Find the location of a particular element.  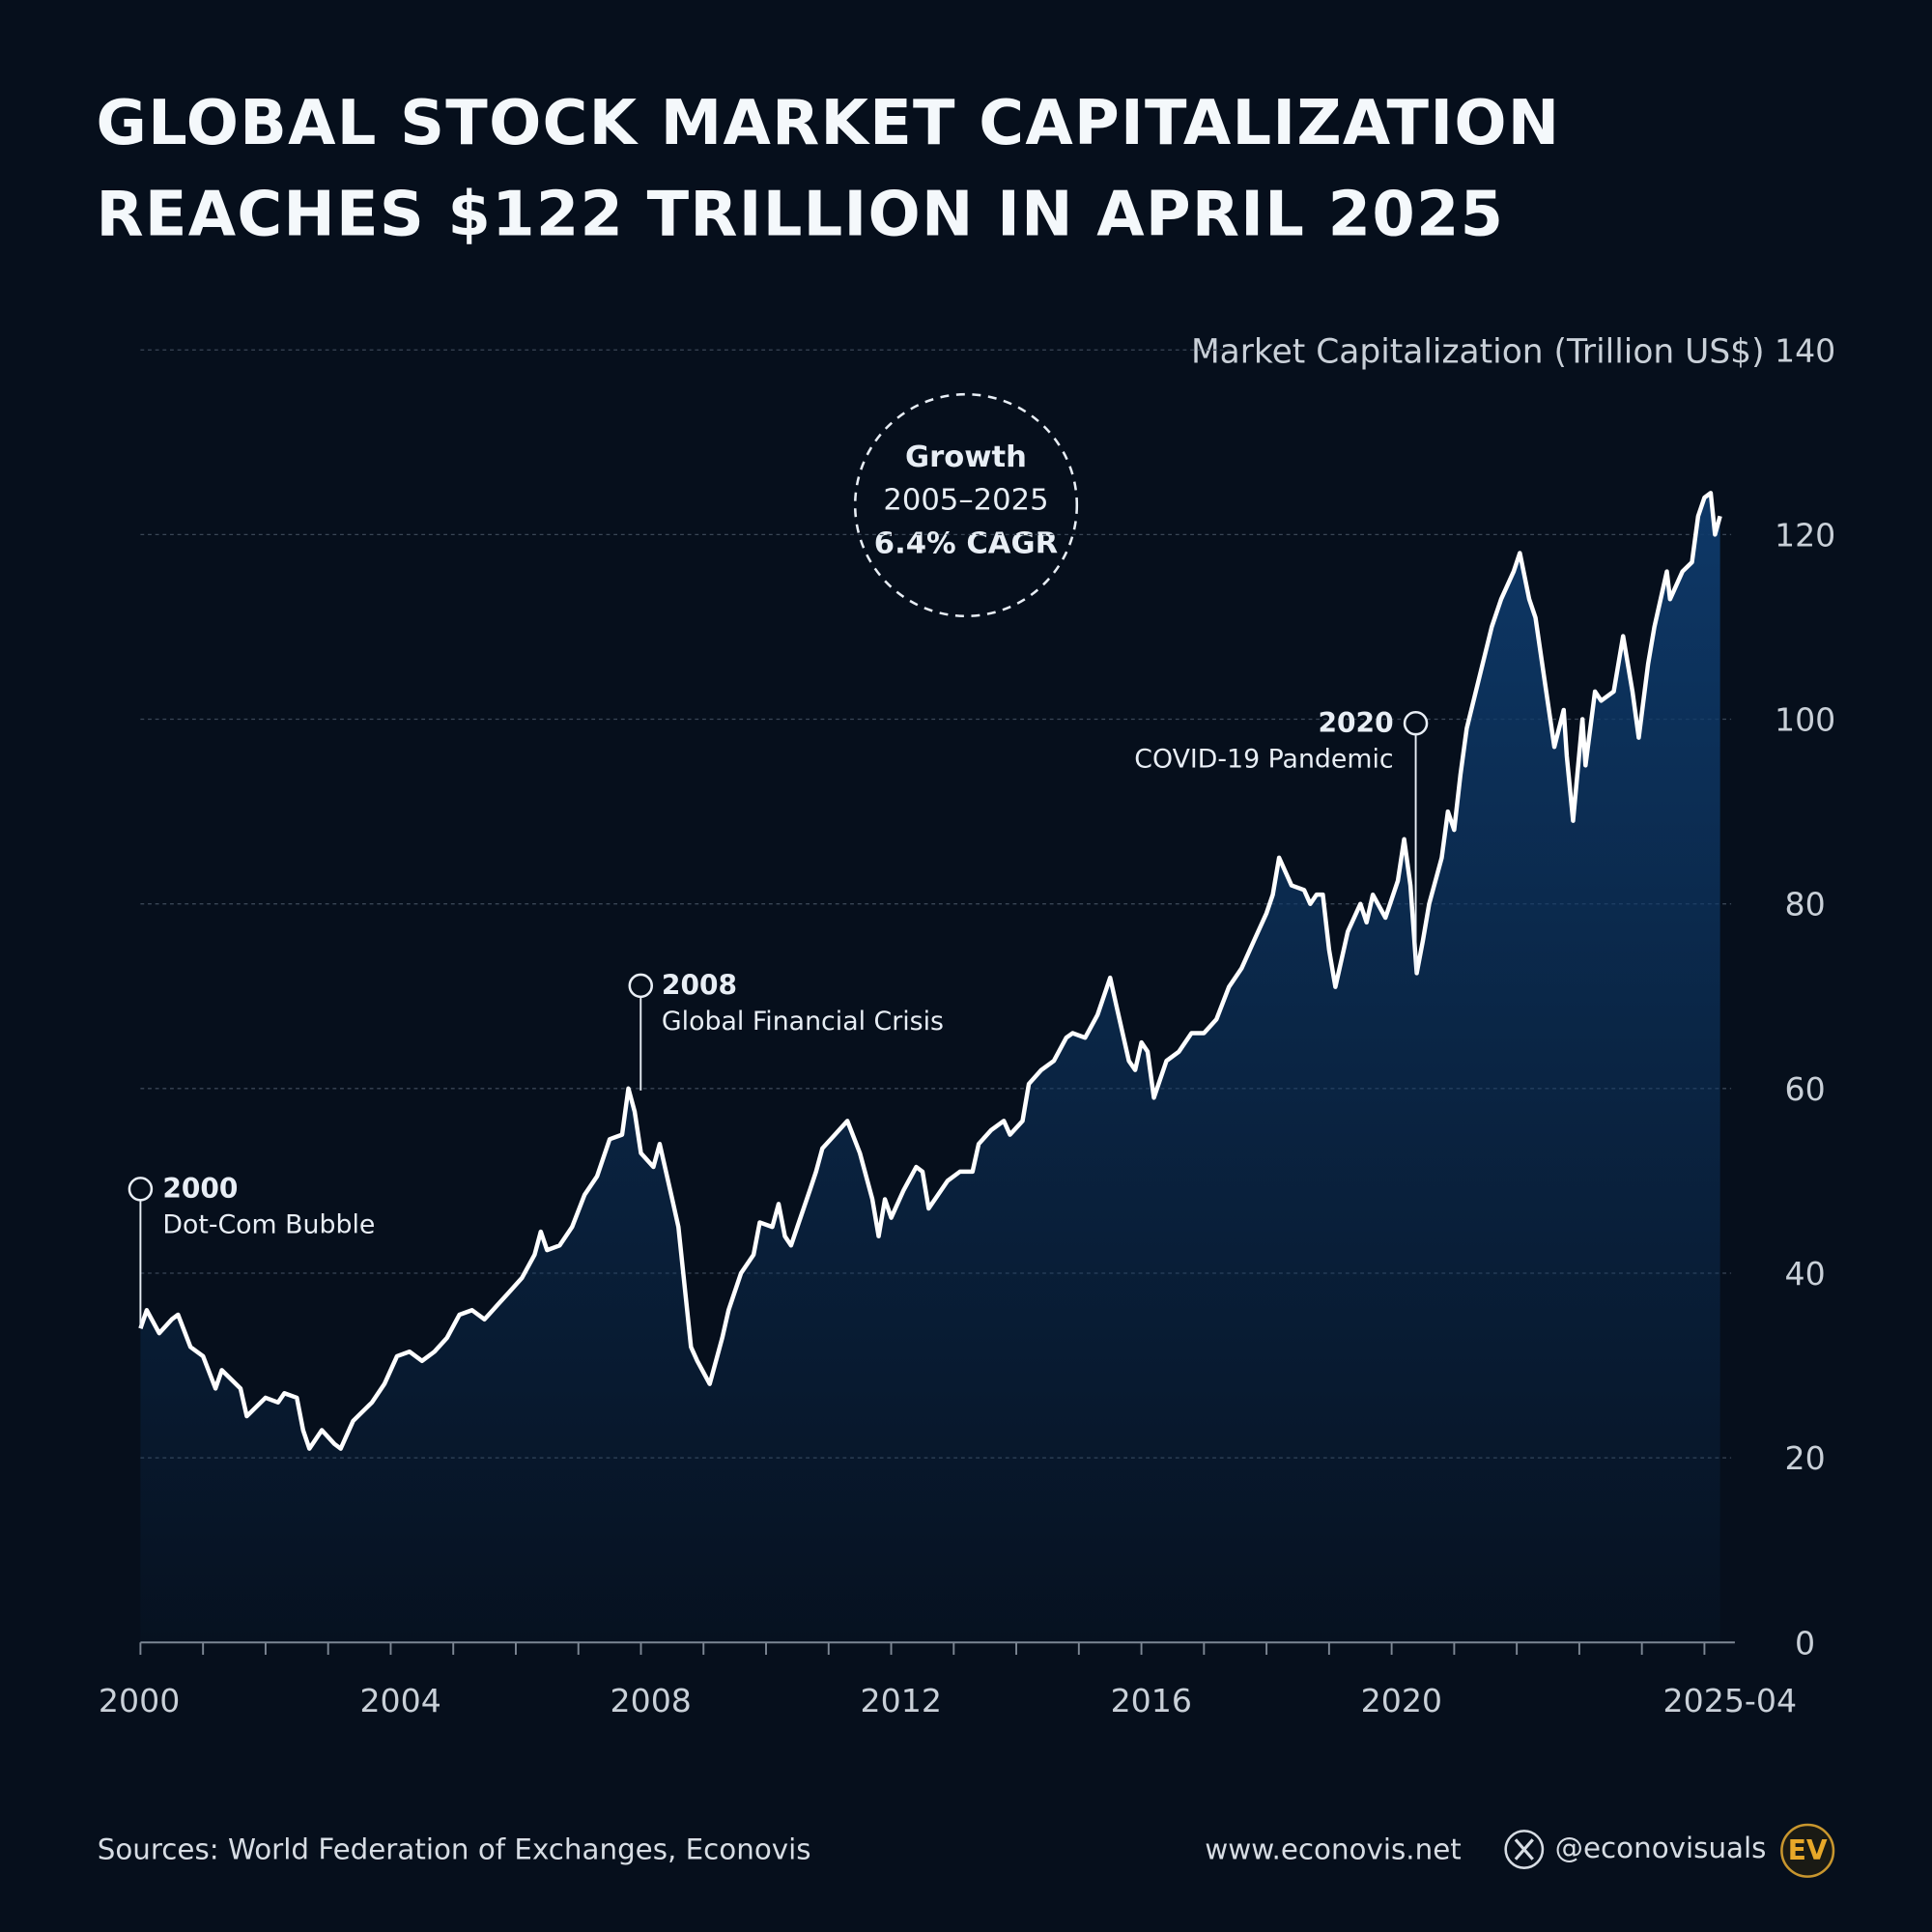

logo-text: EV is located at coordinates (1808, 1850).